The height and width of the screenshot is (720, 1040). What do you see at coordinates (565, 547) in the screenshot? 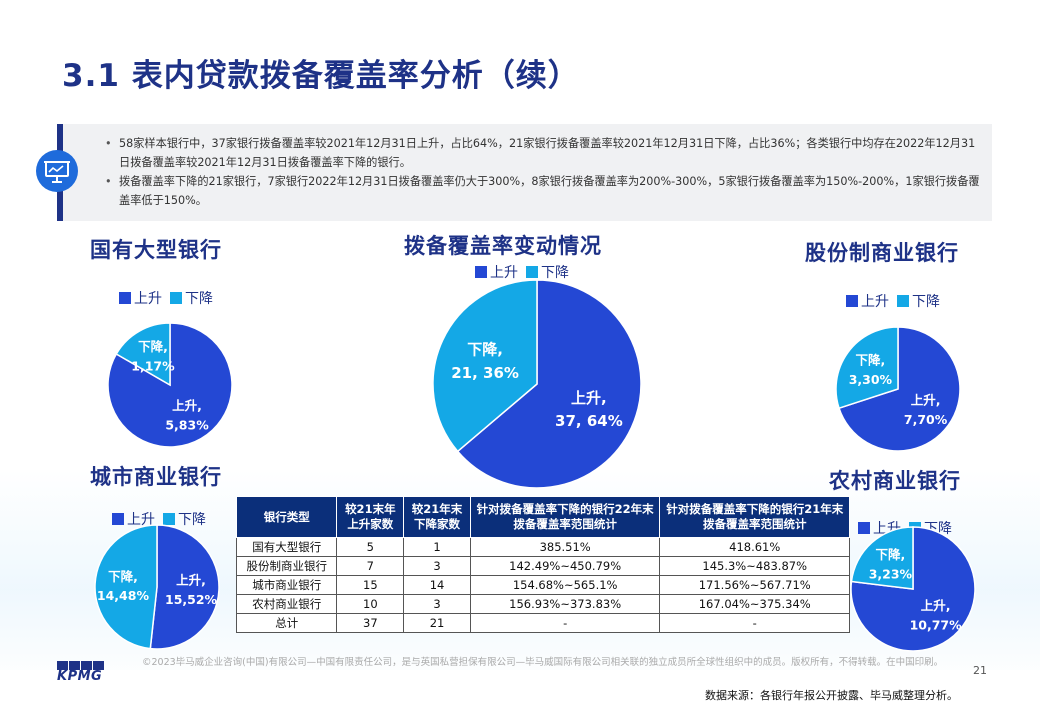
I see `table-cell: 385.51%` at bounding box center [565, 547].